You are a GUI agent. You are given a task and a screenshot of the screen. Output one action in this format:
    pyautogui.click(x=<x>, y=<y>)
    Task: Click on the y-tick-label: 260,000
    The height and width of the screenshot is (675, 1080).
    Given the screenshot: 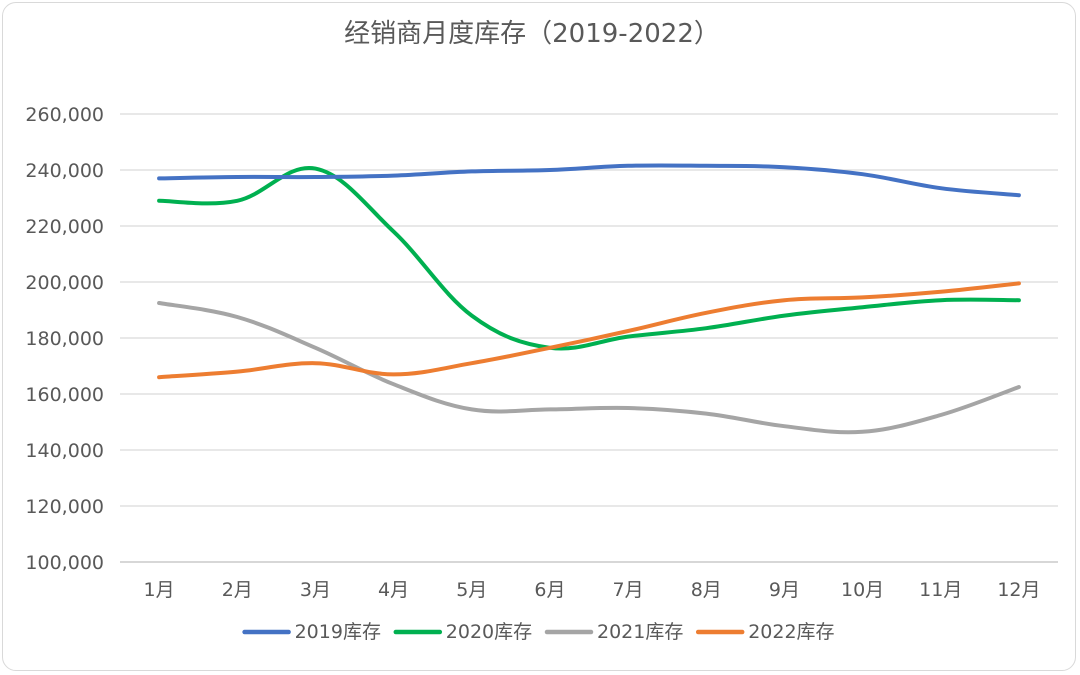 What is the action you would take?
    pyautogui.click(x=64, y=115)
    